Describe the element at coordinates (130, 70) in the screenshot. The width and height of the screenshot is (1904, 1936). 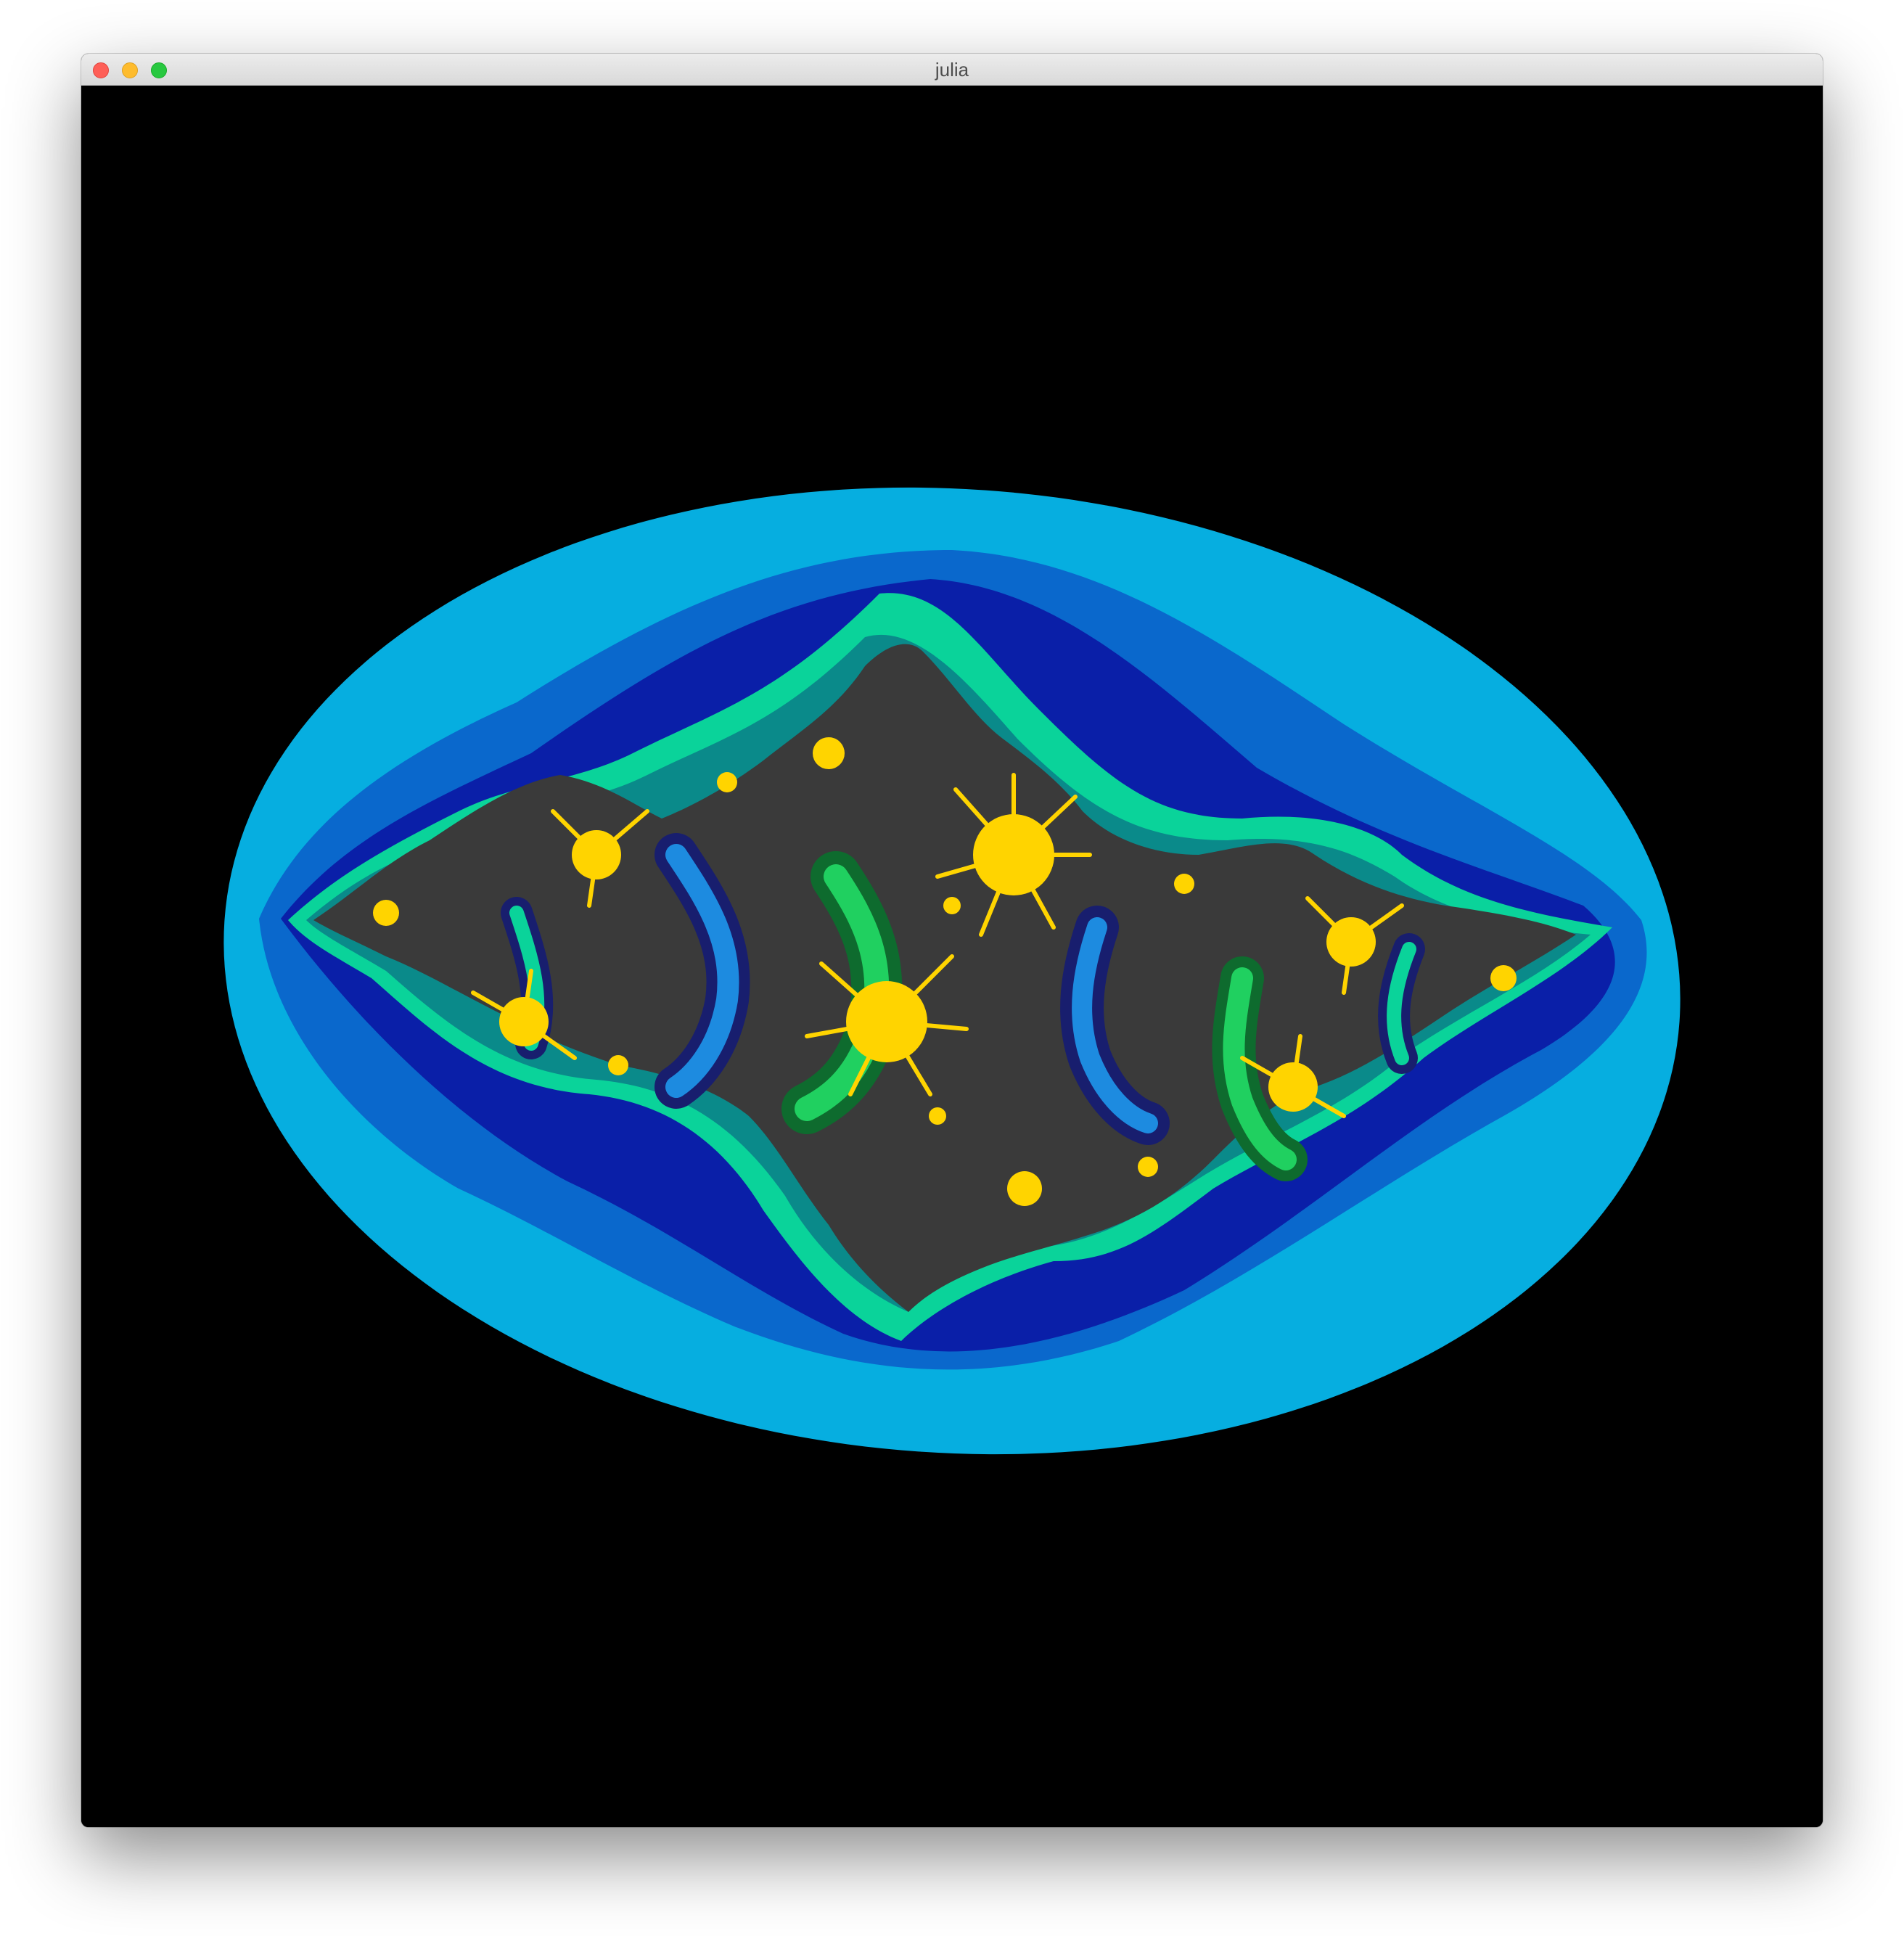
I see `minimize-button` at that location.